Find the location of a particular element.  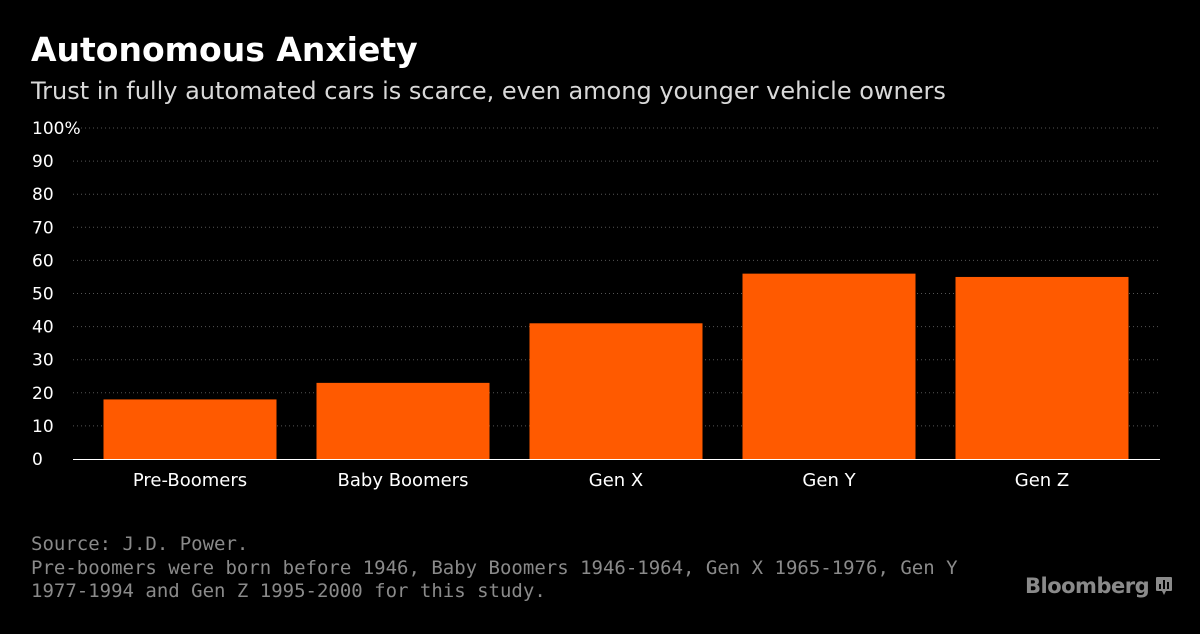

y-tick-label: 100% is located at coordinates (56, 129).